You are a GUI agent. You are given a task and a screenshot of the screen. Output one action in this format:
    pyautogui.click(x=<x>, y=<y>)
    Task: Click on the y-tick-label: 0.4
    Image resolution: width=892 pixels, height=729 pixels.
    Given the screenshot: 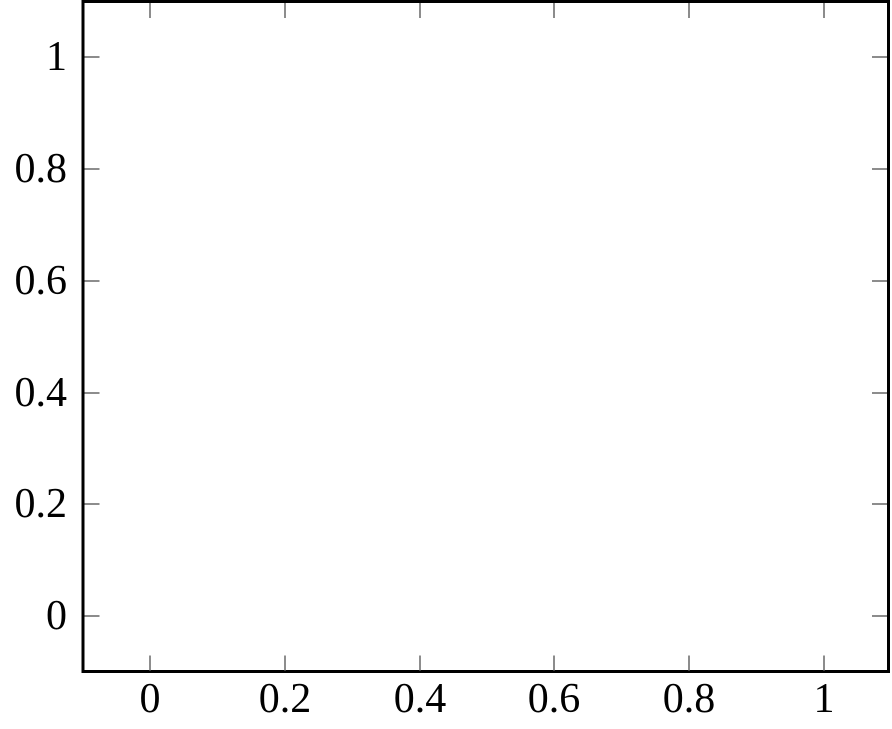 What is the action you would take?
    pyautogui.click(x=41, y=392)
    